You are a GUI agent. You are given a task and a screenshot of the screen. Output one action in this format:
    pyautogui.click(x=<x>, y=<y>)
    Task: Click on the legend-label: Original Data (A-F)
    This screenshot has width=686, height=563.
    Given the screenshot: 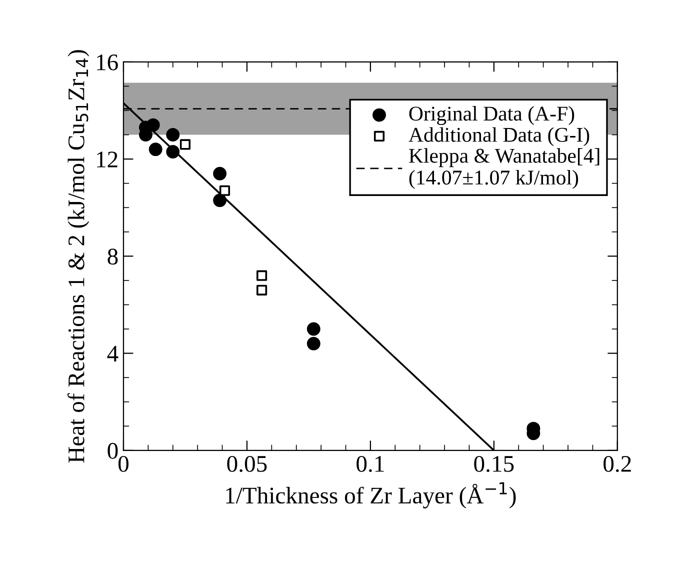 What is the action you would take?
    pyautogui.click(x=491, y=115)
    